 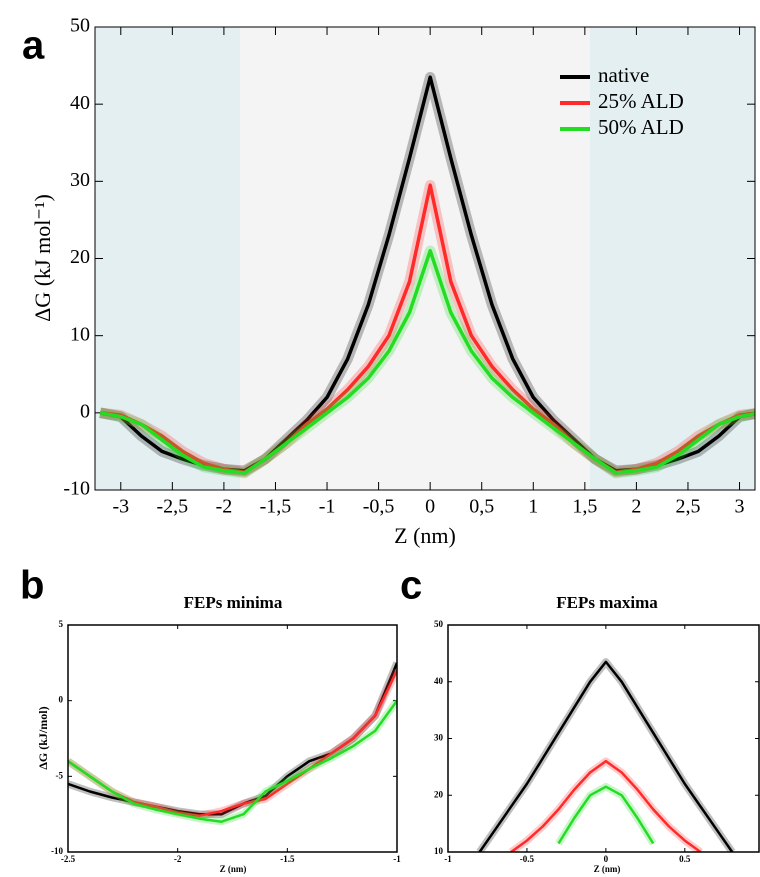 What do you see at coordinates (32, 586) in the screenshot?
I see `panel-label: b` at bounding box center [32, 586].